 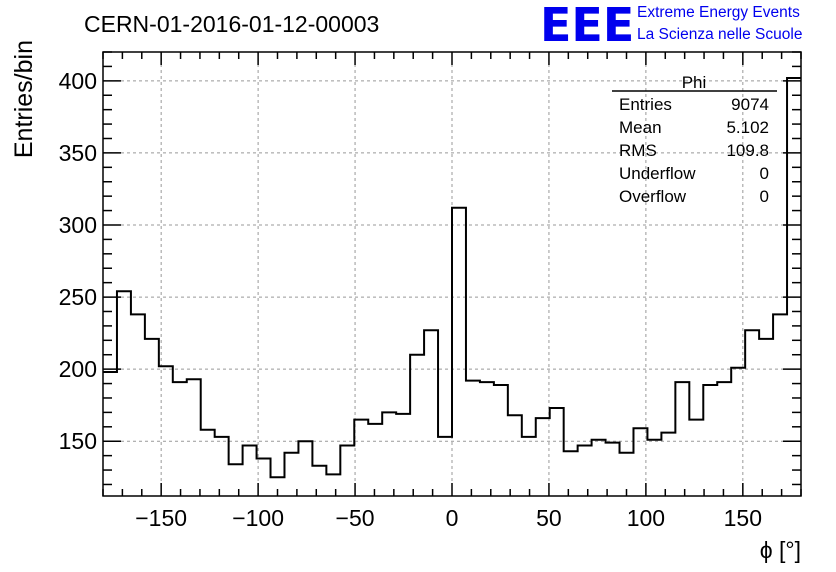 I want to click on stats-value: 9074, so click(x=750, y=104).